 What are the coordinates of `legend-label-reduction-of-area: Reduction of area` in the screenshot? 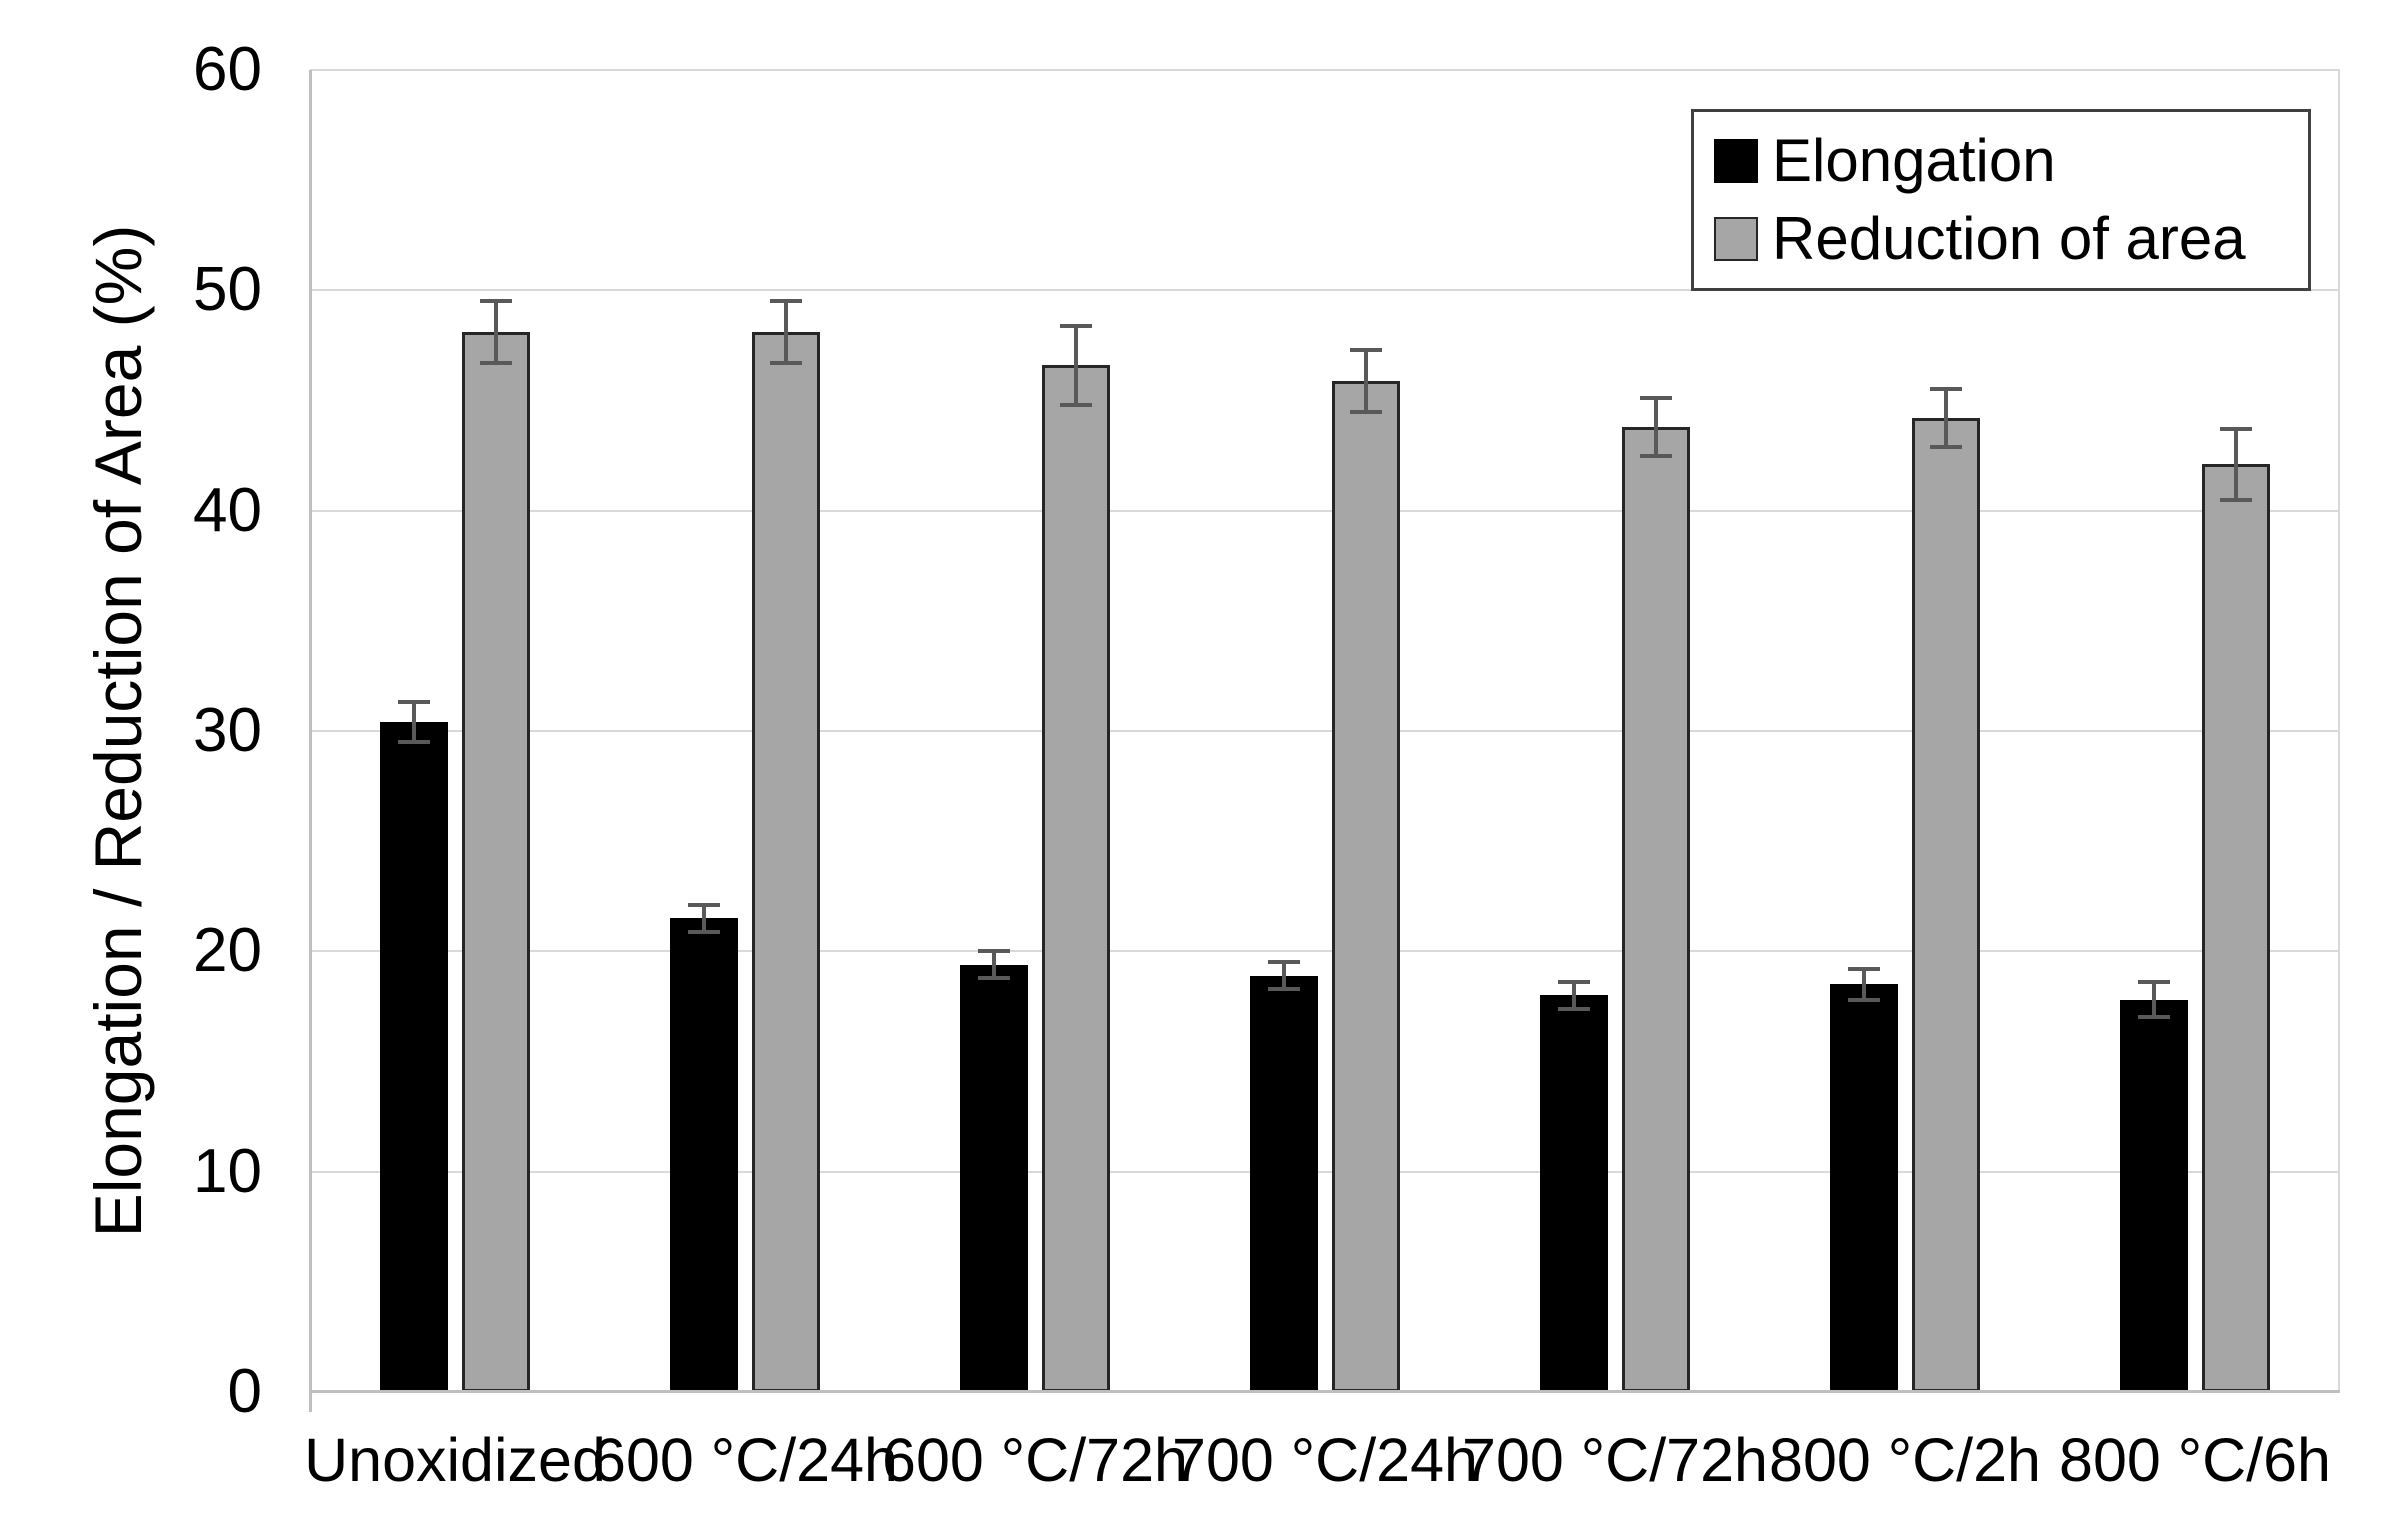 It's located at (2009, 239).